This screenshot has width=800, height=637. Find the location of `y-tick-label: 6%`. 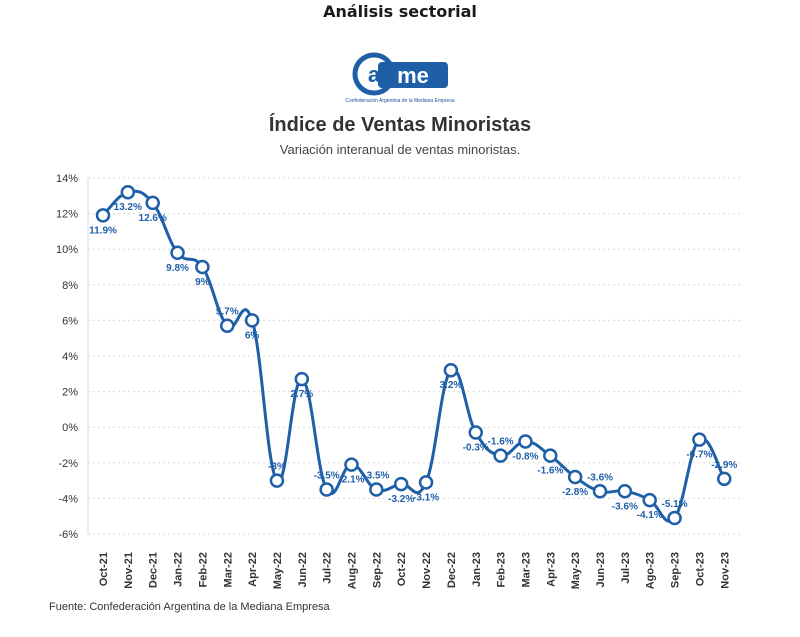

y-tick-label: 6% is located at coordinates (70, 321).